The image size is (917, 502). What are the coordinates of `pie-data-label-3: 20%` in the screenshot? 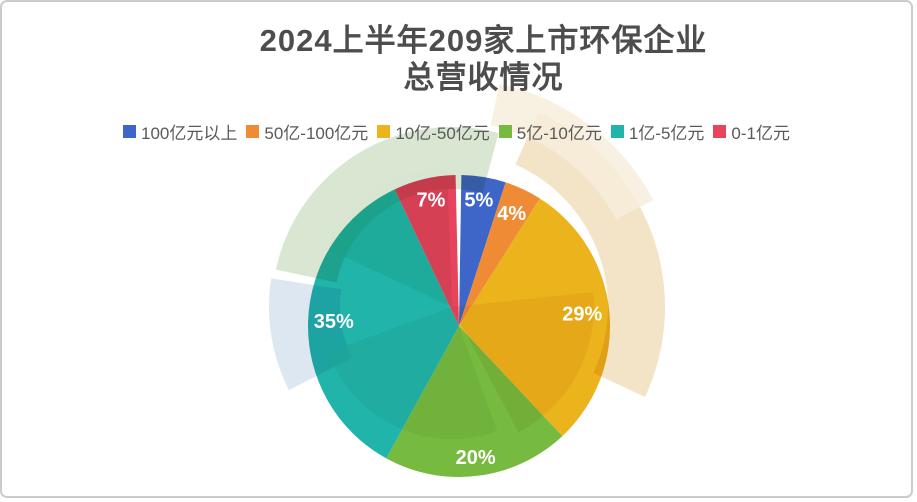 It's located at (476, 458).